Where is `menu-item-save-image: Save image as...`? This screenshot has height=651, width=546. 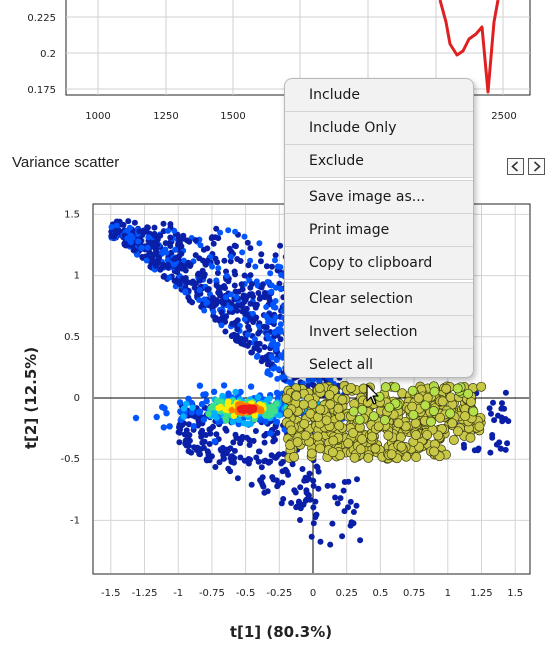 menu-item-save-image: Save image as... is located at coordinates (367, 197).